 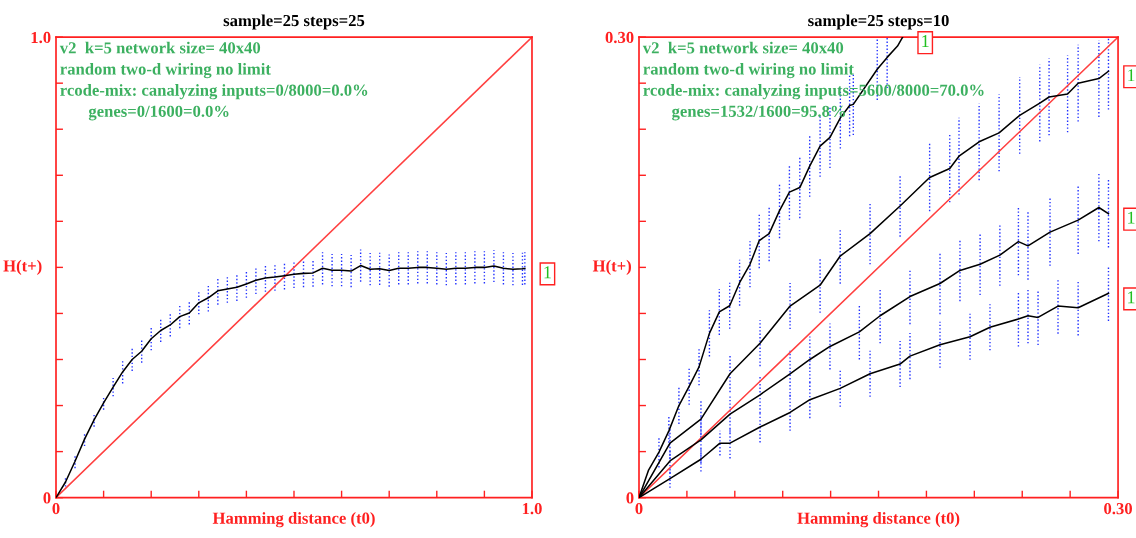 What do you see at coordinates (878, 22) in the screenshot?
I see `chart-title: sample=25 steps=10` at bounding box center [878, 22].